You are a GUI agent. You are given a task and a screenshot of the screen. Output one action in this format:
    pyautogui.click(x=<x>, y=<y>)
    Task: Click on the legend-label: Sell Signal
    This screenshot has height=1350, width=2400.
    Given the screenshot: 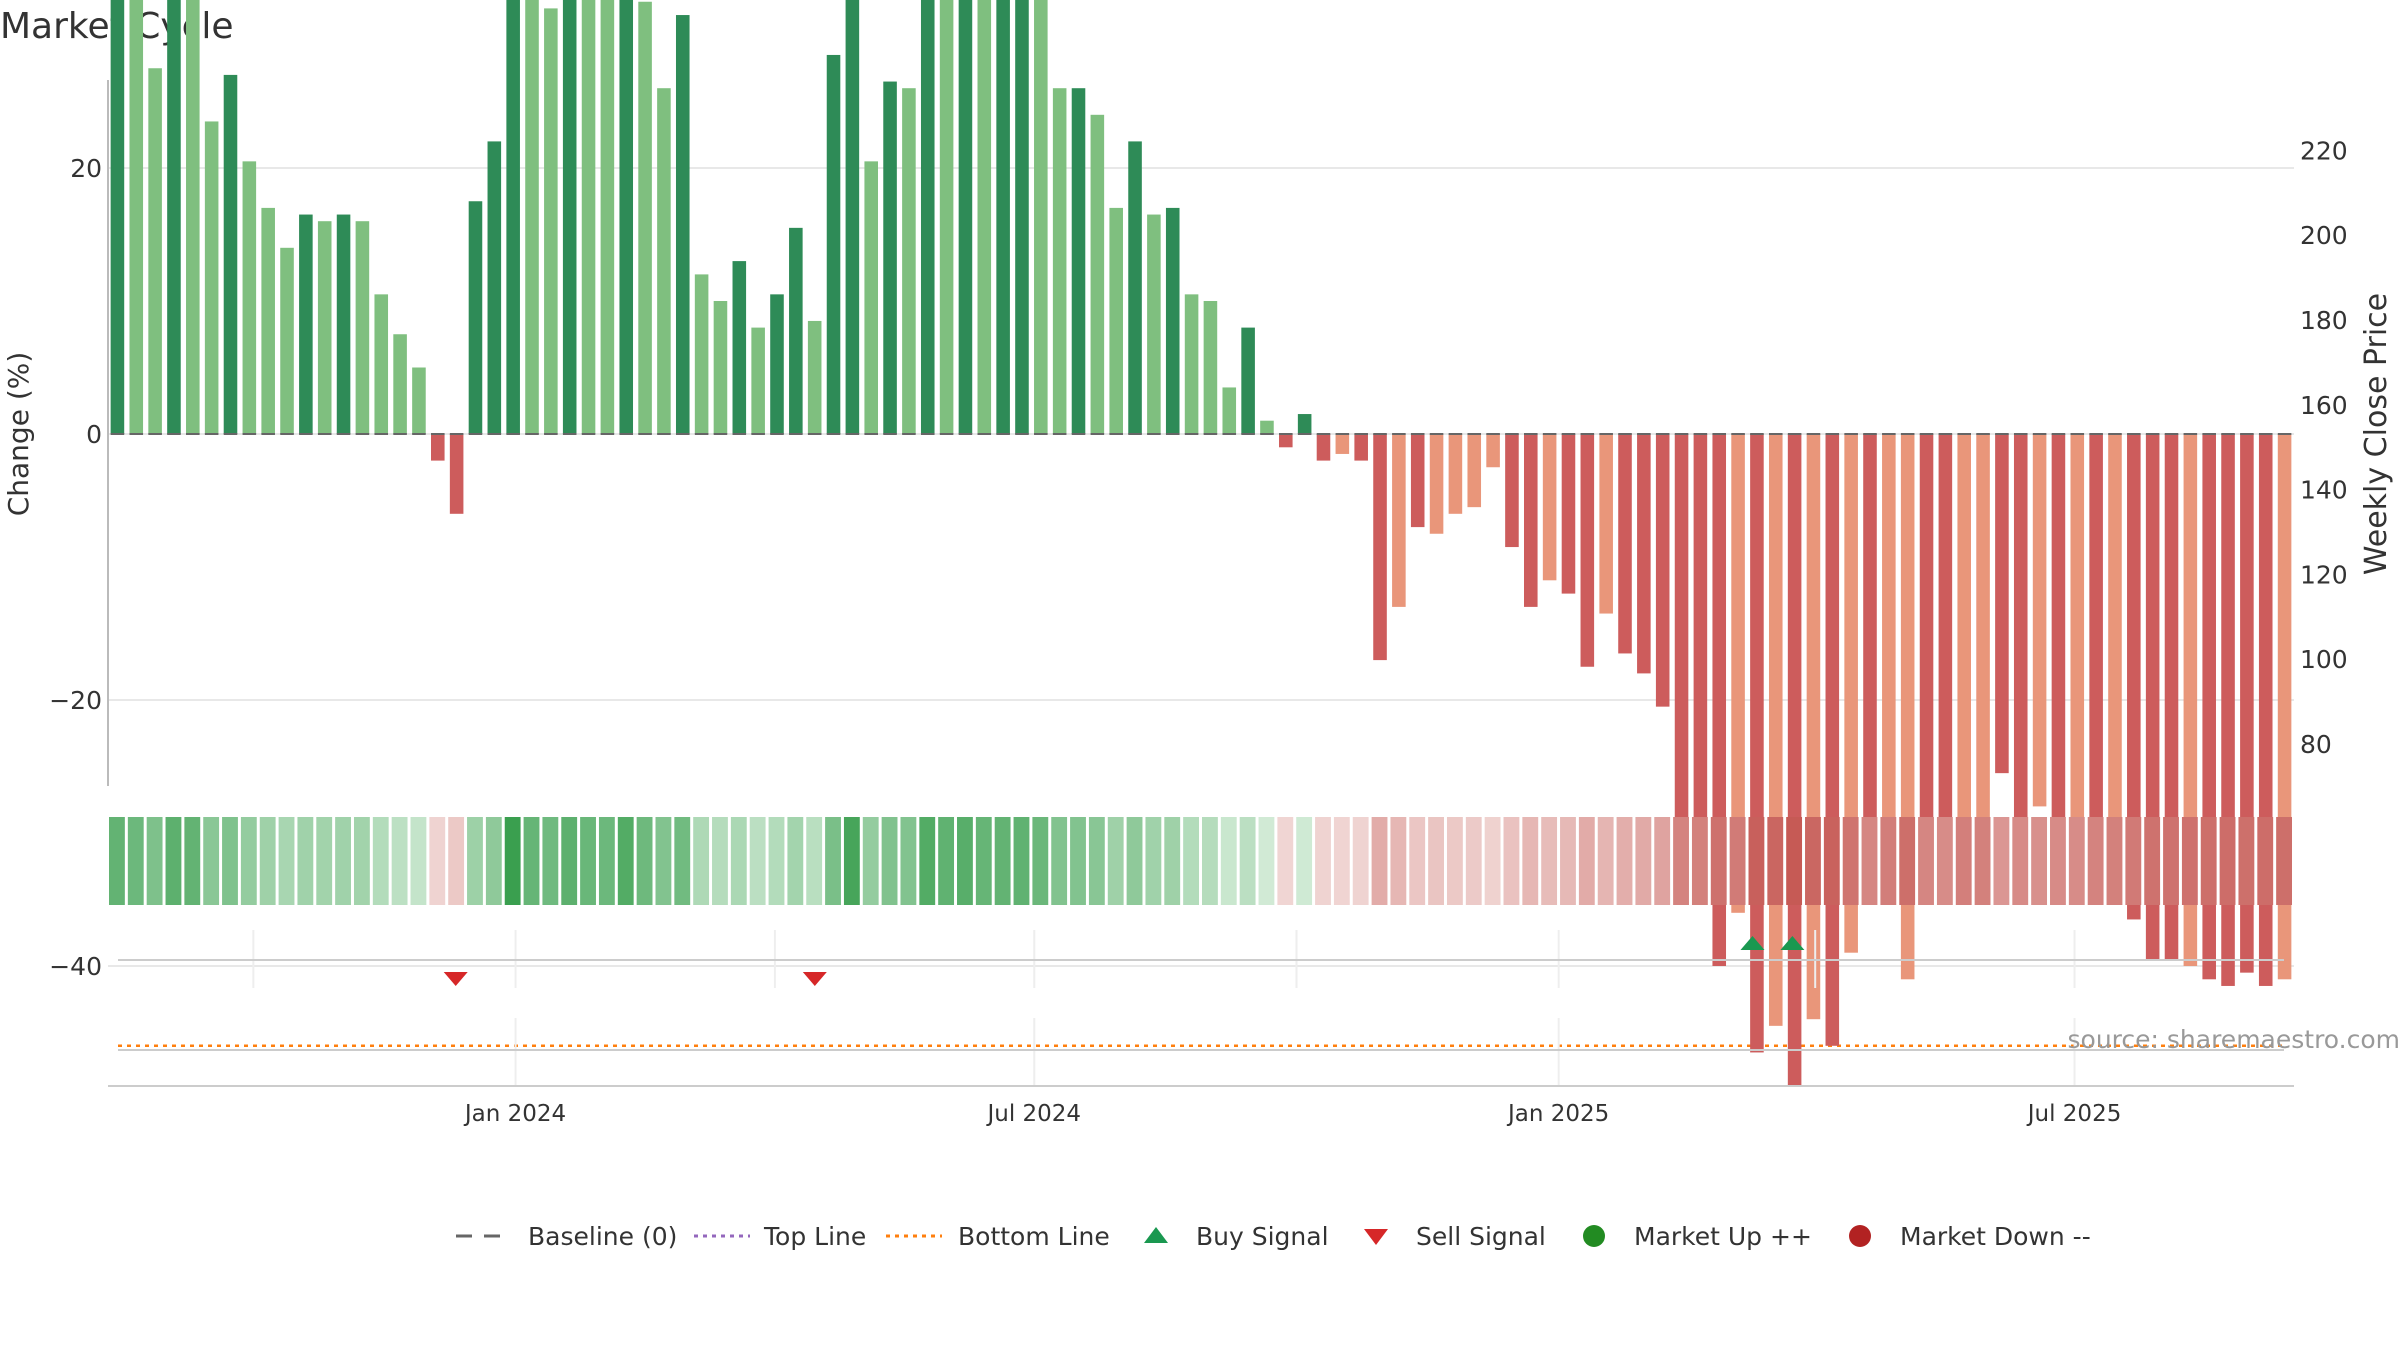 What is the action you would take?
    pyautogui.click(x=1481, y=1236)
    